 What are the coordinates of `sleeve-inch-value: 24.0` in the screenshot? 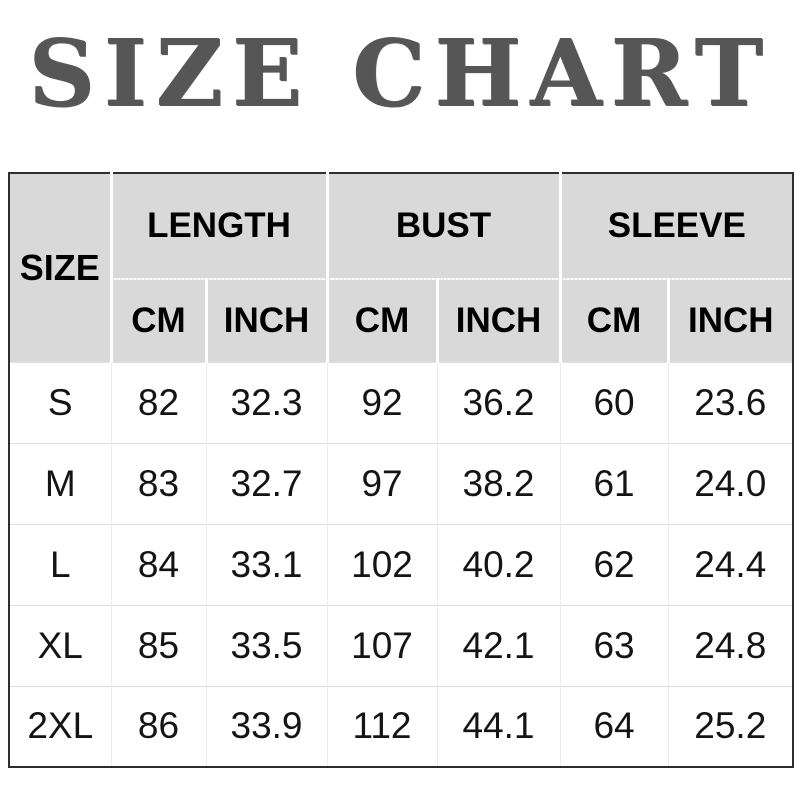 It's located at (730, 483).